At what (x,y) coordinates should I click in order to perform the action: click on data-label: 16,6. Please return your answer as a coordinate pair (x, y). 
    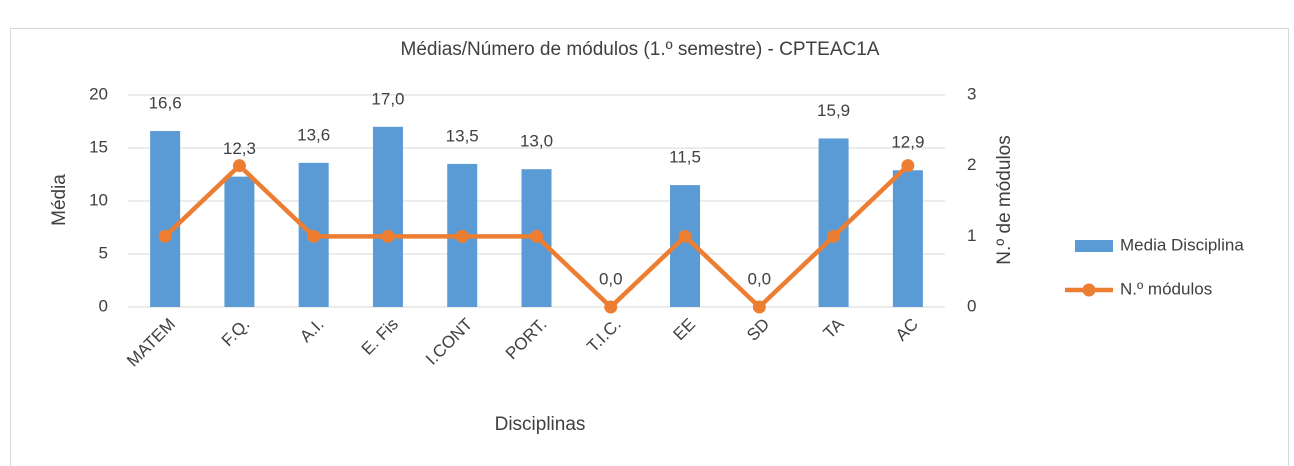
    Looking at the image, I should click on (165, 103).